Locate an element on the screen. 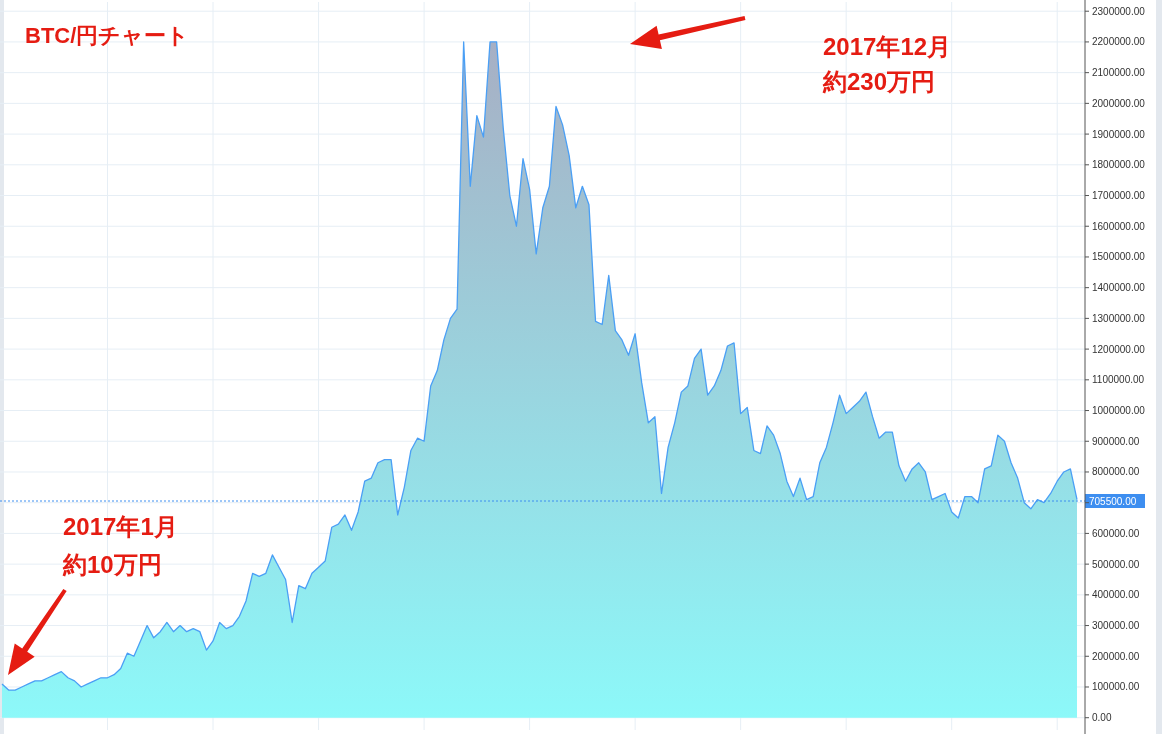 The height and width of the screenshot is (734, 1162). annotation: 2017年1月 is located at coordinates (120, 526).